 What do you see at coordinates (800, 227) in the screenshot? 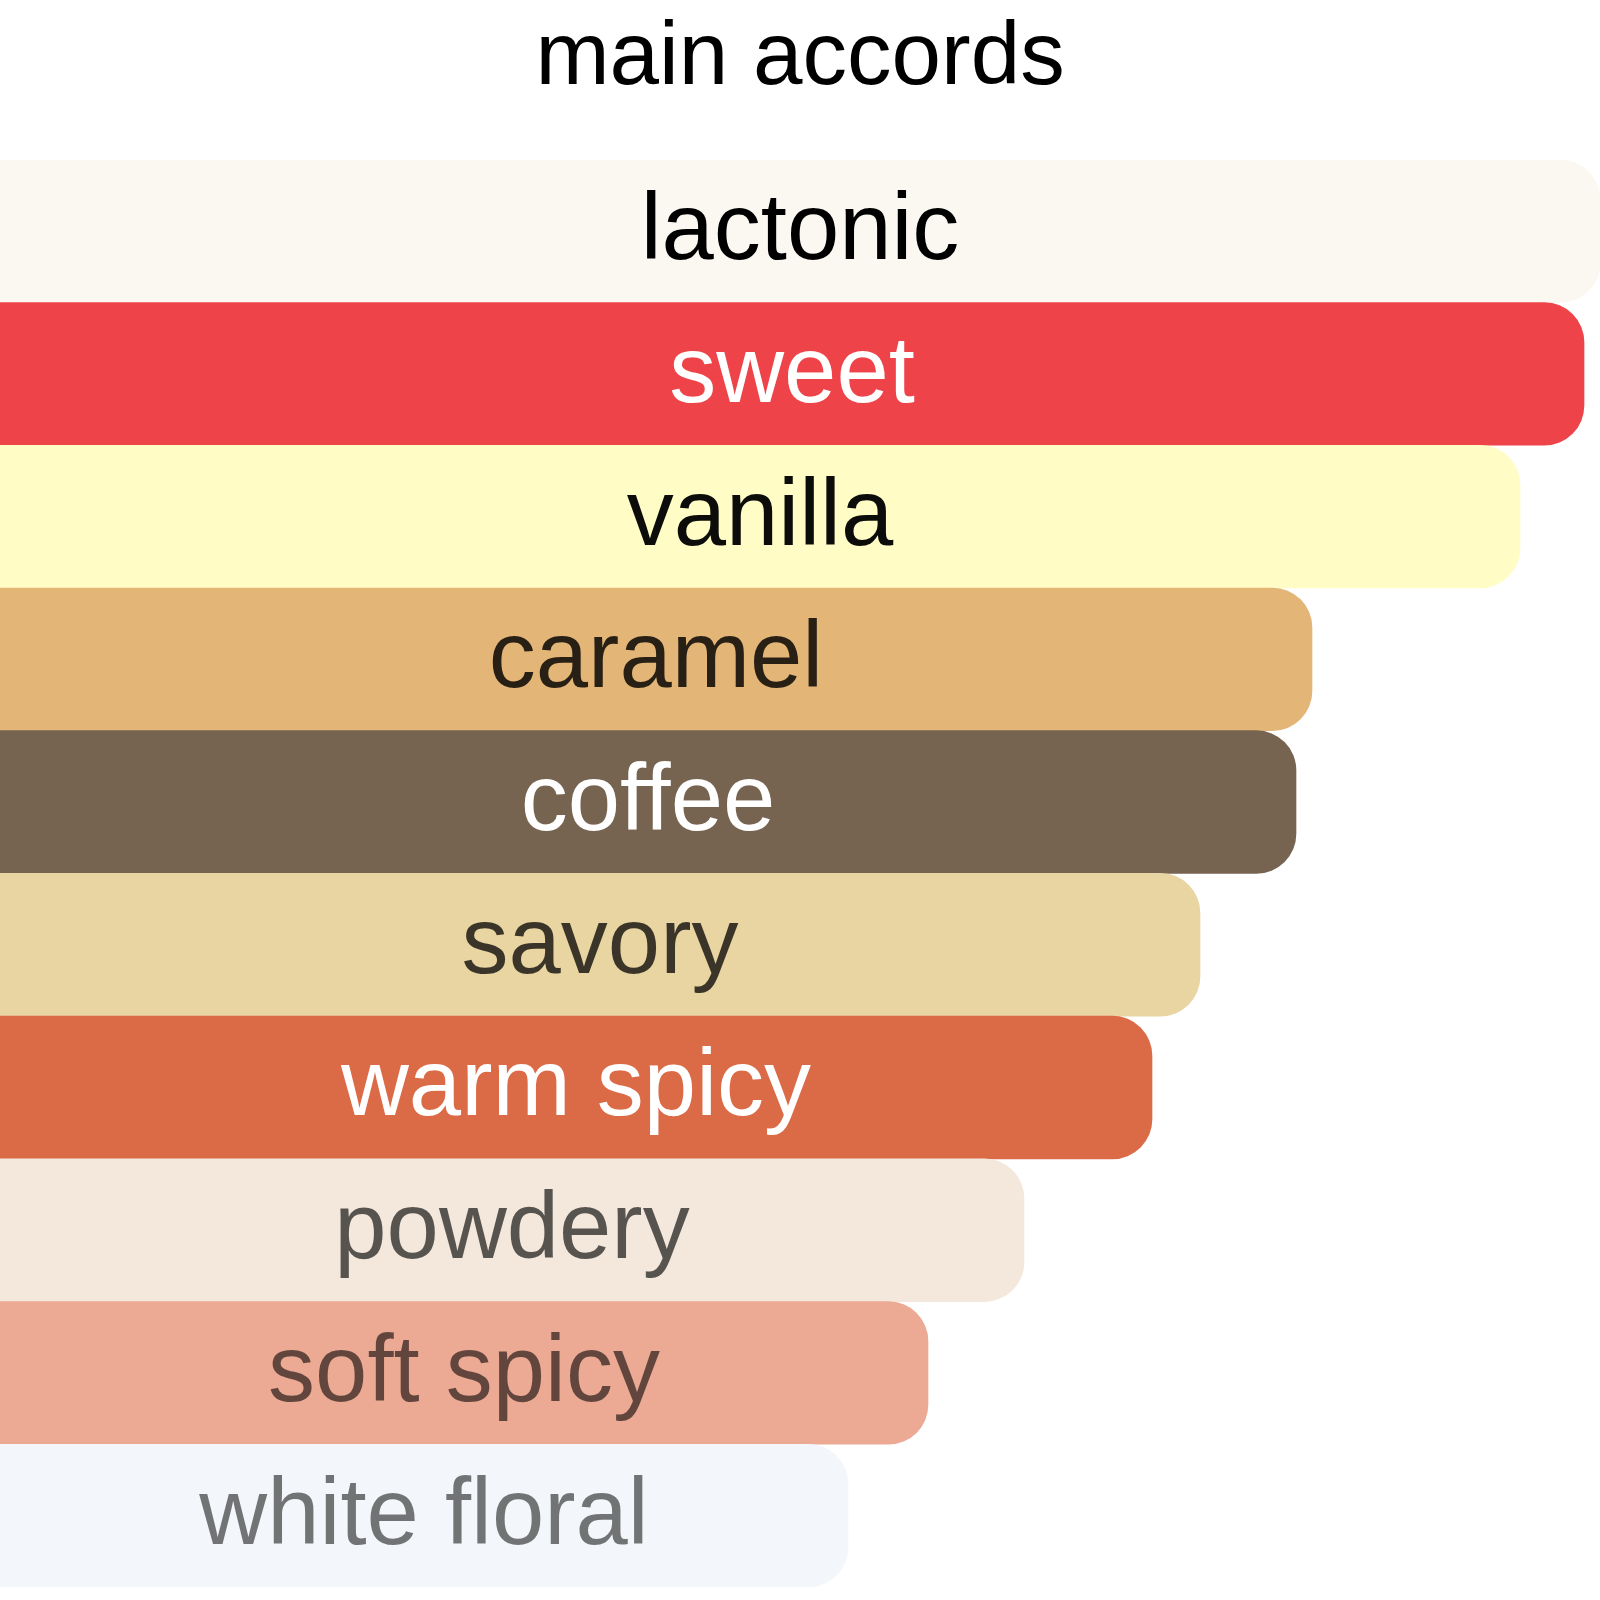
I see `y-tick-label: lactonic` at bounding box center [800, 227].